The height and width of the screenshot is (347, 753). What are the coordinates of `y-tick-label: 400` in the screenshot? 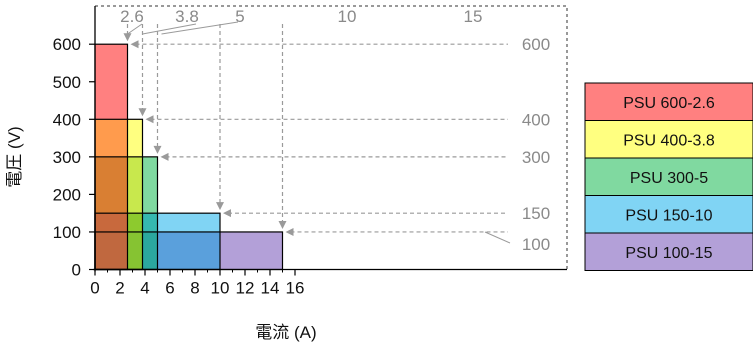 It's located at (67, 119).